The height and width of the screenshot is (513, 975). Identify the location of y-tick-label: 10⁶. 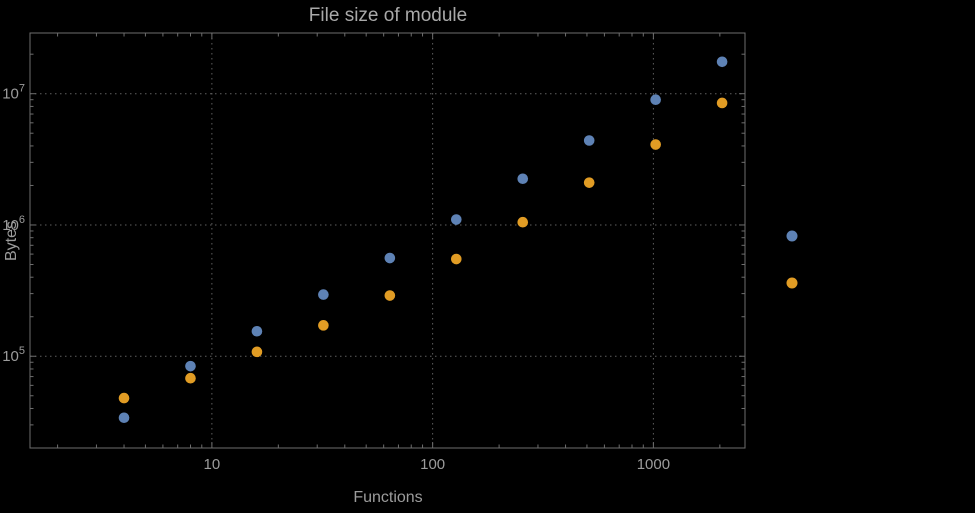
(13, 224).